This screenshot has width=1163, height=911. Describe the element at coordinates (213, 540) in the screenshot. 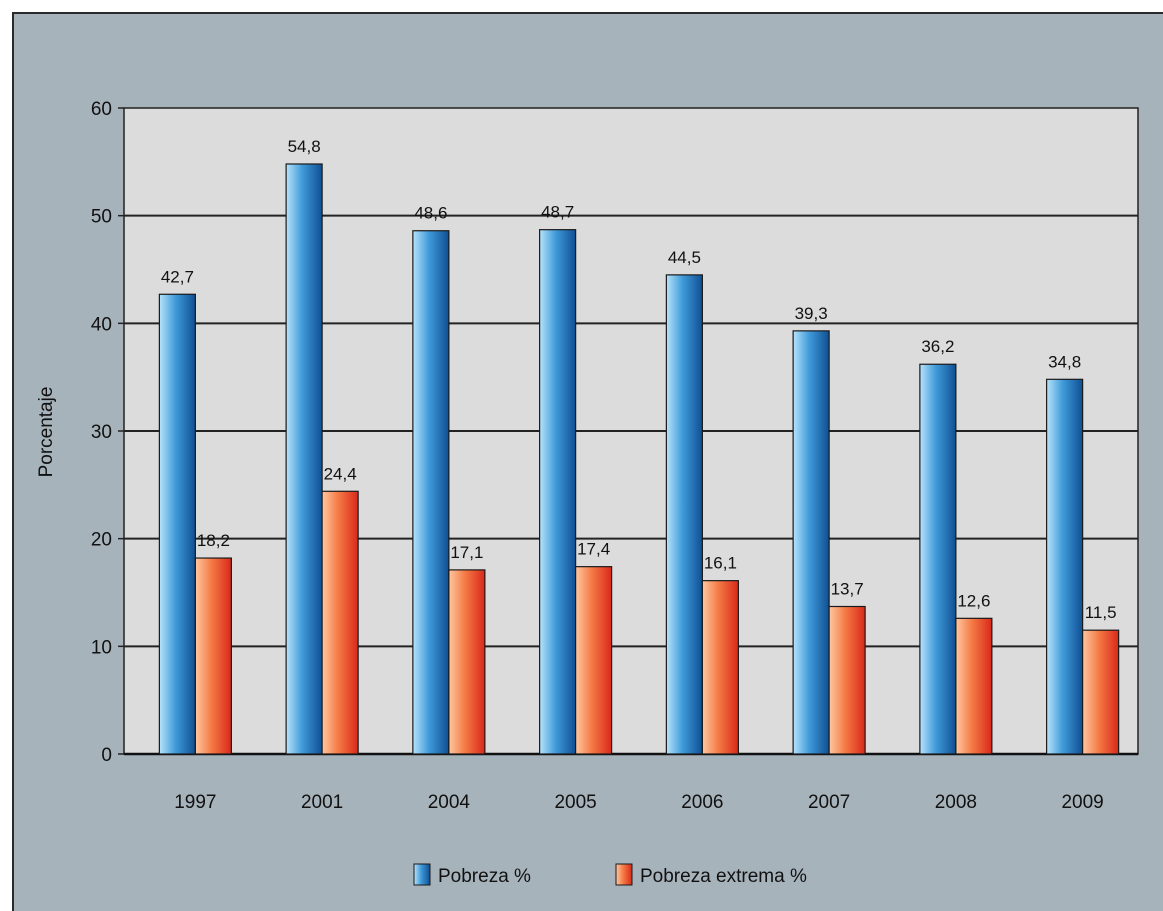

I see `data-label: 18,2` at that location.